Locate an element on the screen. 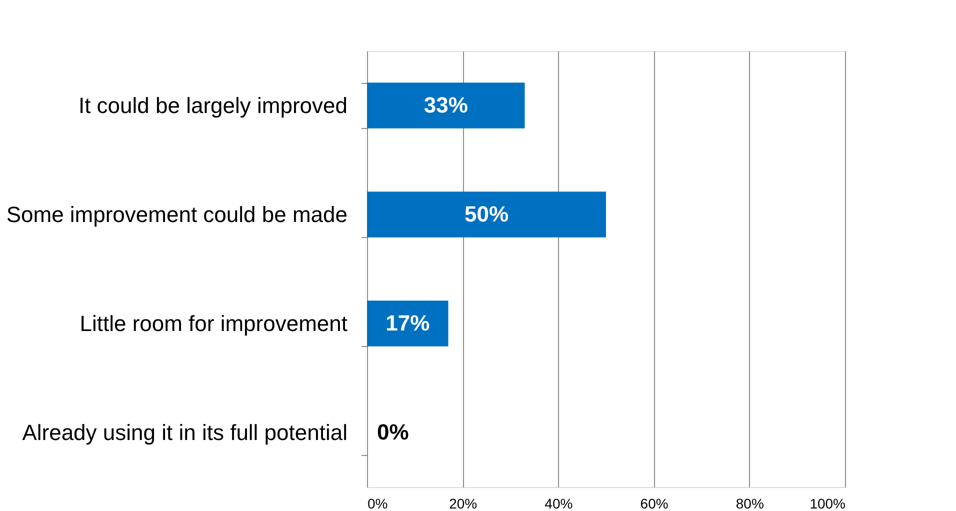 The image size is (956, 511). y-tick-label: It could be largely improved is located at coordinates (213, 105).